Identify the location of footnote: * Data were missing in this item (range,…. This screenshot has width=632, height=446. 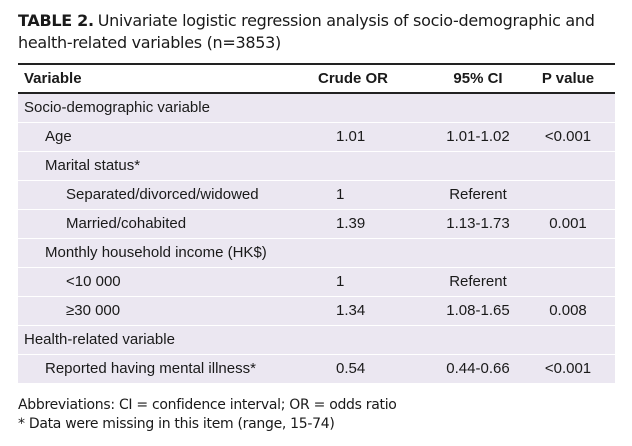
(176, 424).